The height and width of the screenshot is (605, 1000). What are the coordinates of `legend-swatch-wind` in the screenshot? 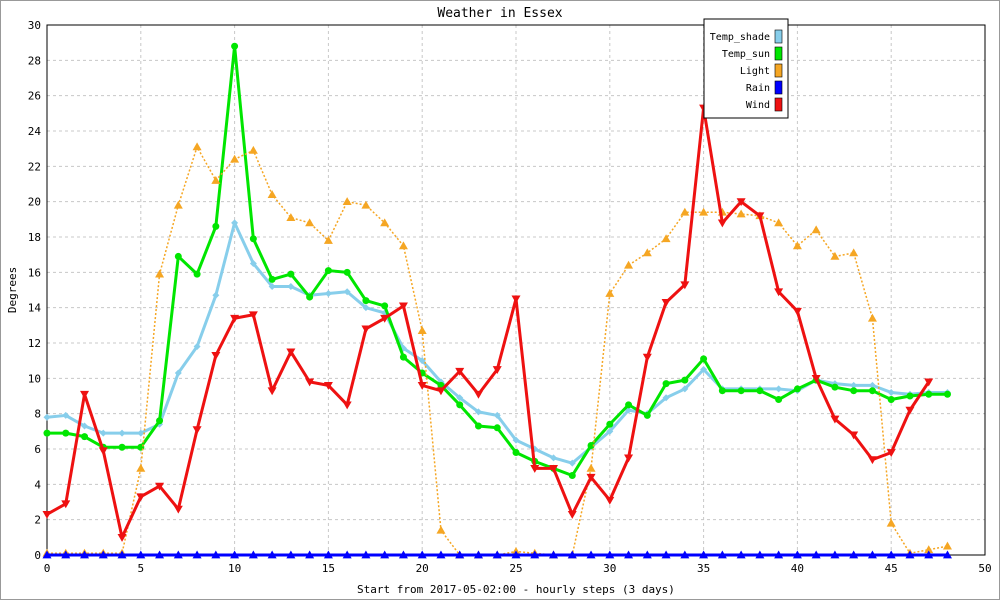 It's located at (778, 104).